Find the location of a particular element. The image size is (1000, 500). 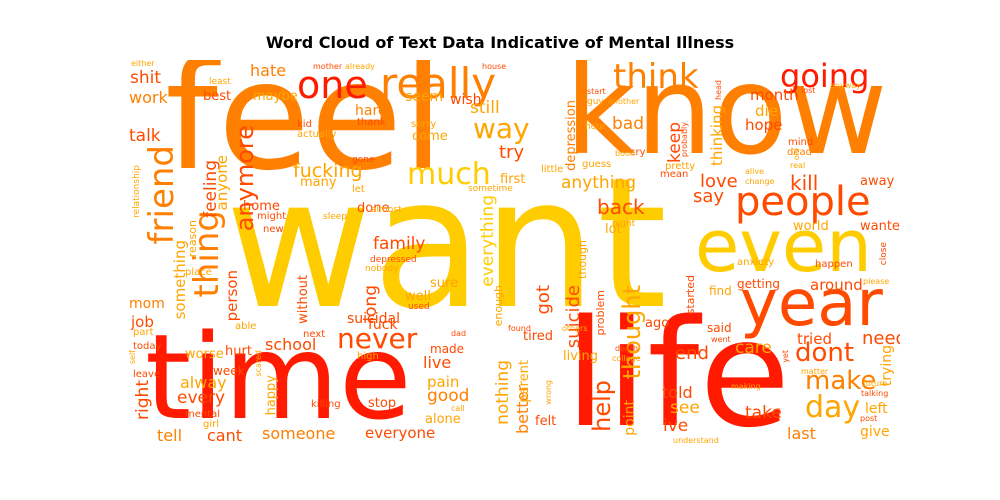

word-help: help is located at coordinates (602, 406).